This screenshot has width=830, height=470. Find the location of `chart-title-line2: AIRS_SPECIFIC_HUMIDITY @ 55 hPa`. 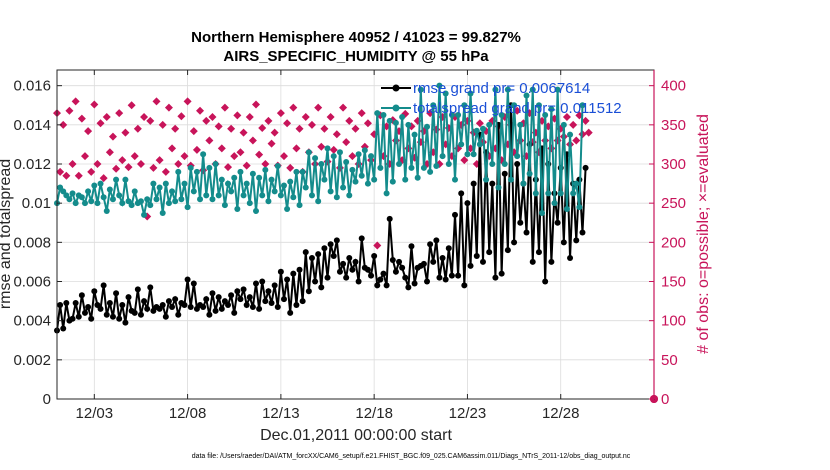

chart-title-line2: AIRS_SPECIFIC_HUMIDITY @ 55 hPa is located at coordinates (356, 56).